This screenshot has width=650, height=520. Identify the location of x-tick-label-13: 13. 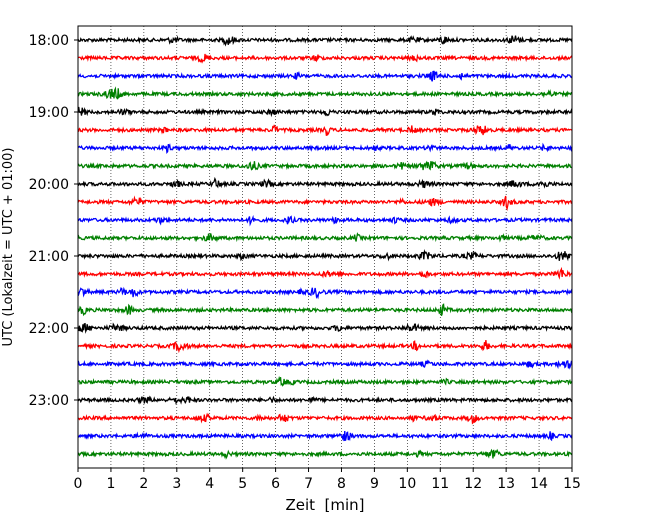
(506, 484).